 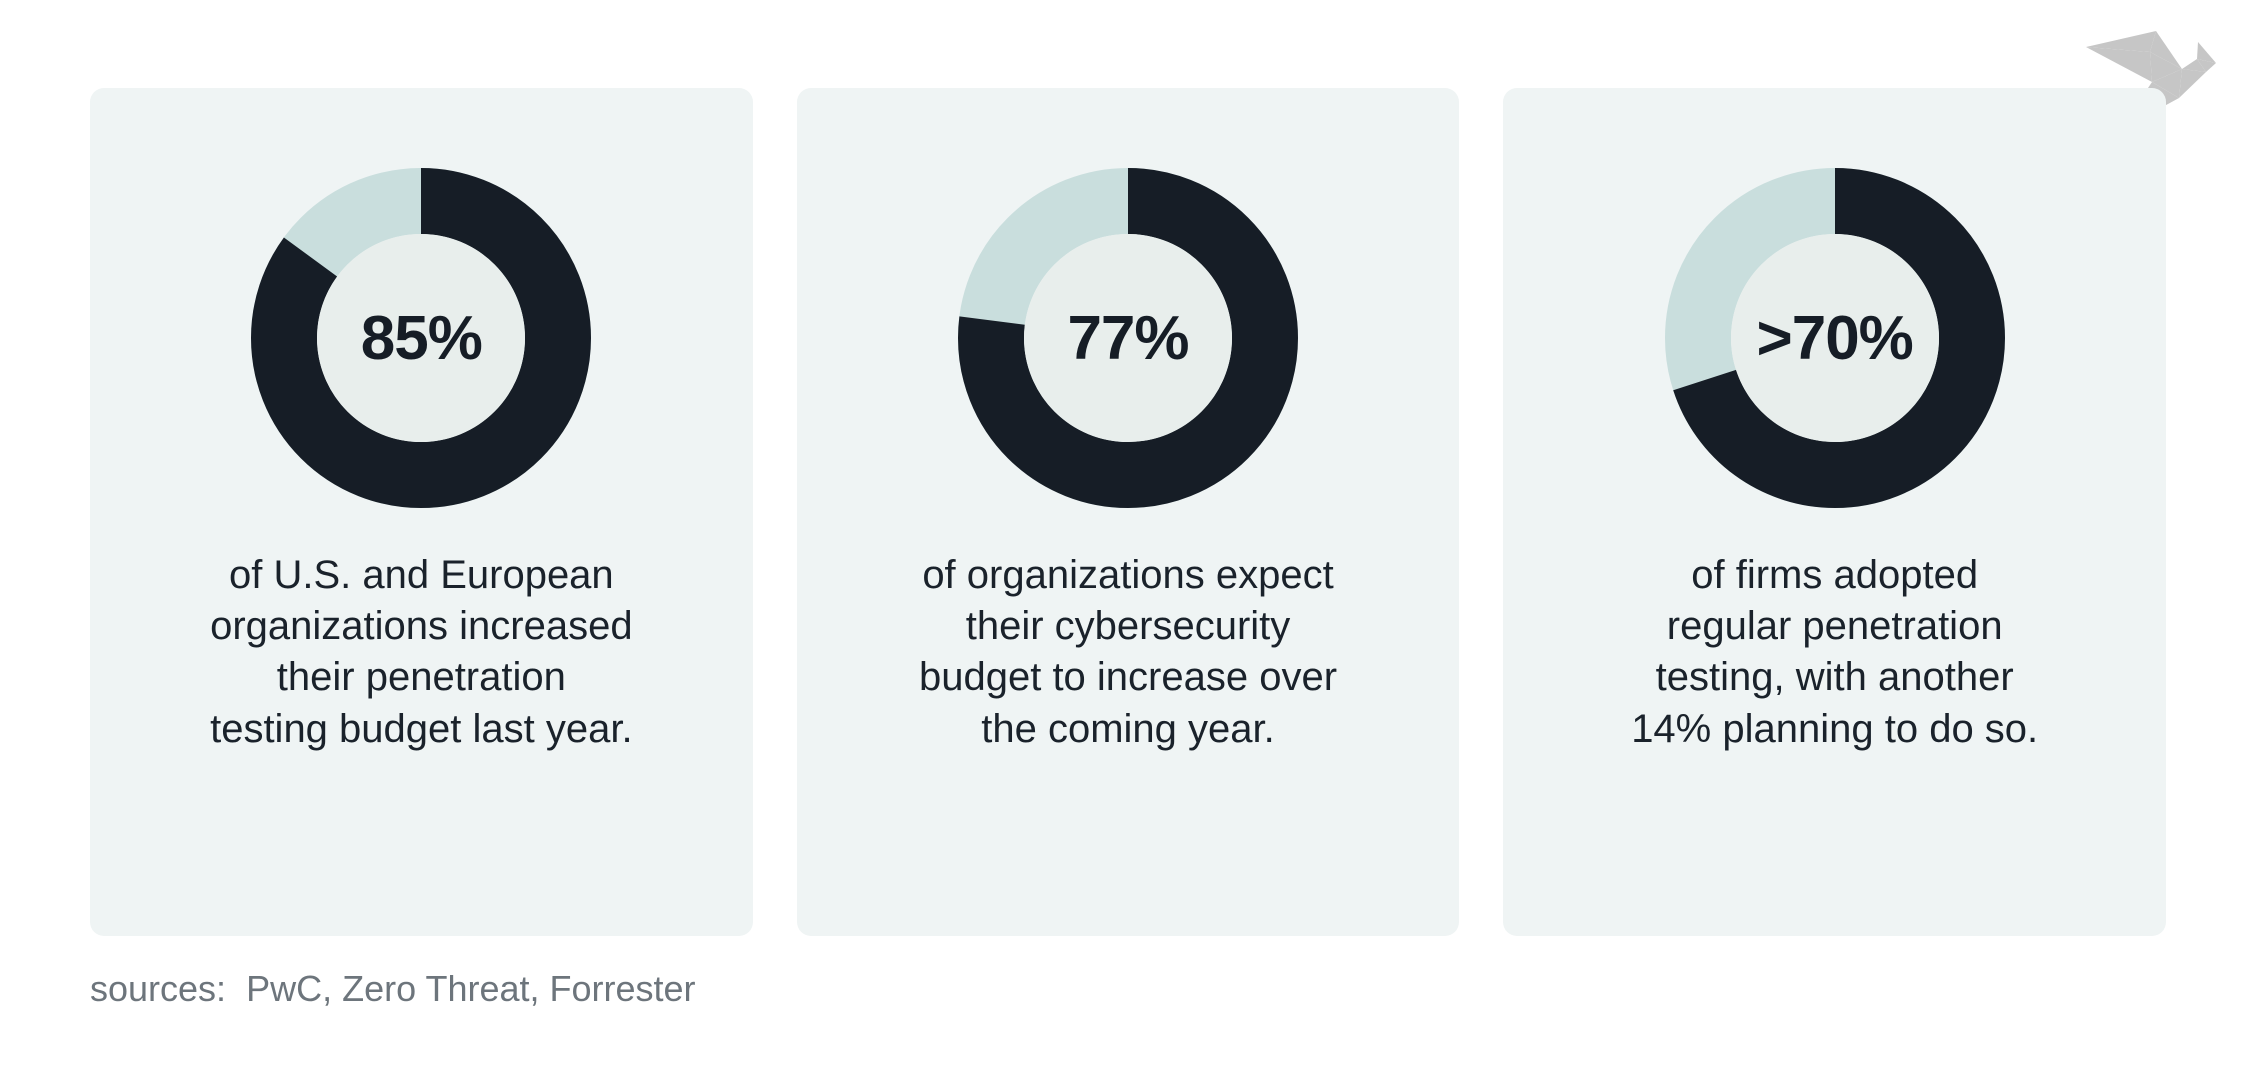 I want to click on donut-chart: 77%, so click(x=1128, y=338).